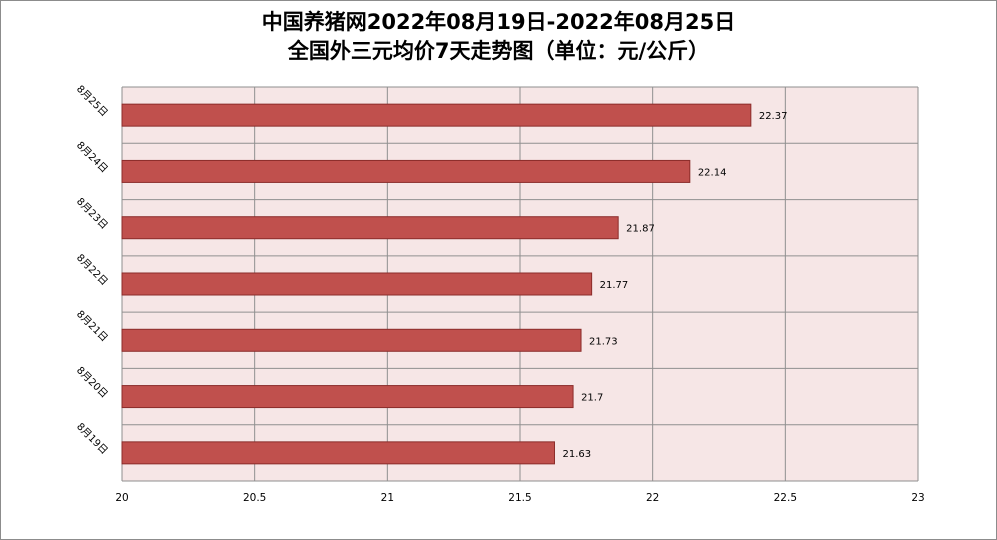 This screenshot has height=540, width=997. Describe the element at coordinates (92, 382) in the screenshot. I see `y-tick-label: 8月20日` at that location.